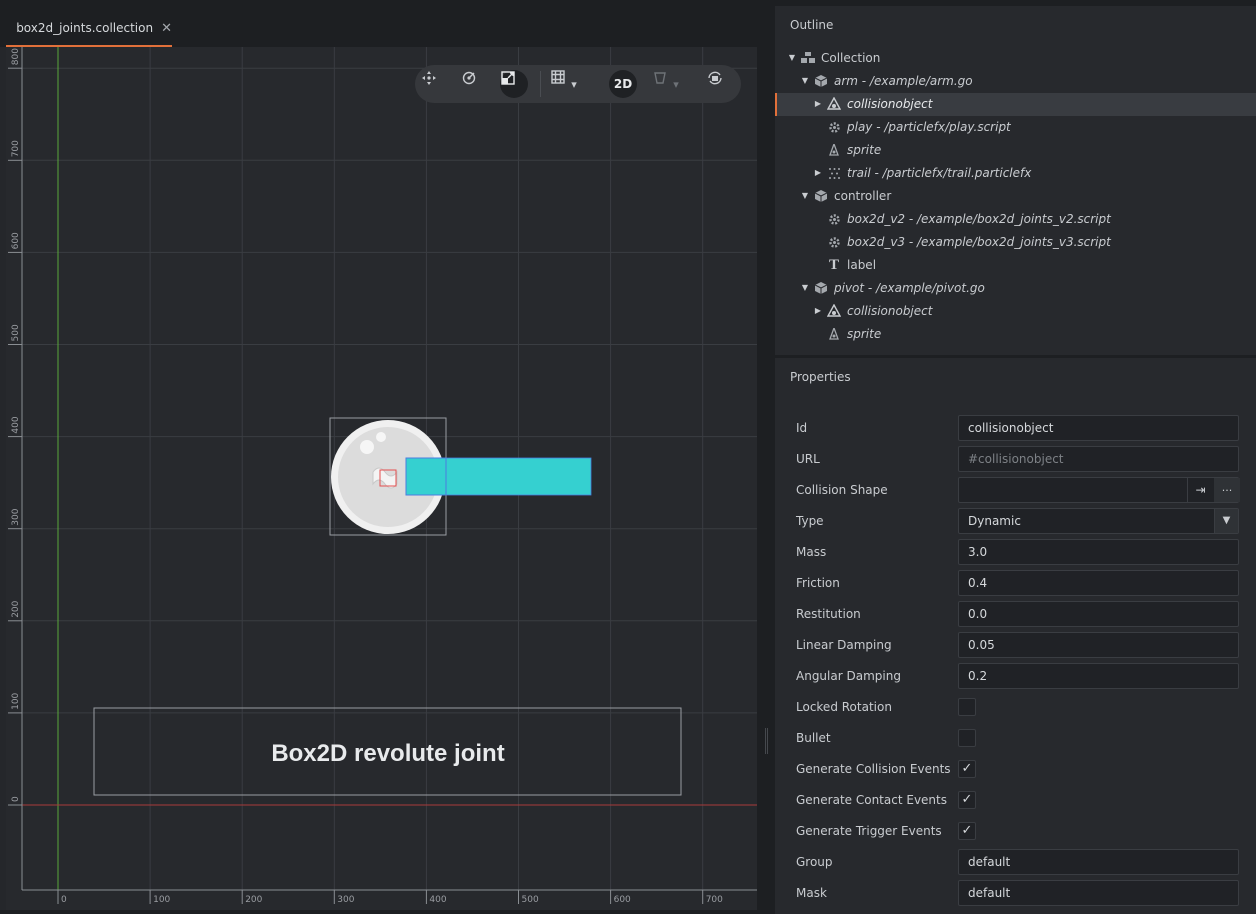 The image size is (1256, 914). I want to click on group-label: Group, so click(814, 862).